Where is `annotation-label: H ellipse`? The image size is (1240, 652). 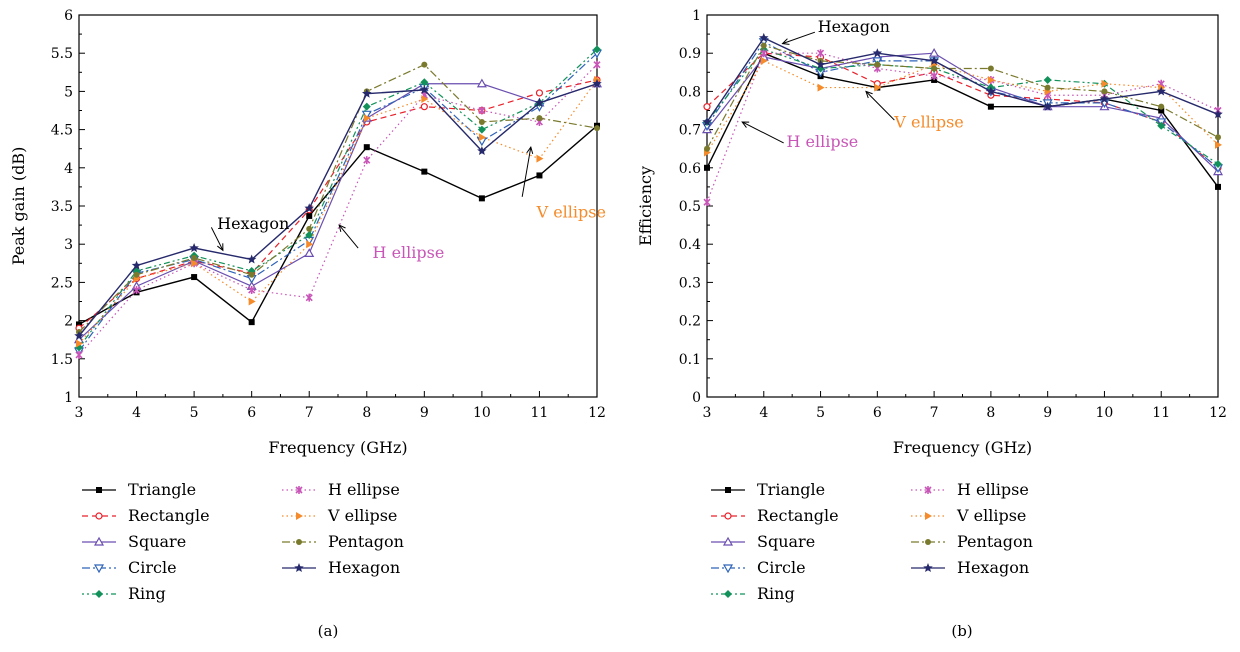
annotation-label: H ellipse is located at coordinates (409, 252).